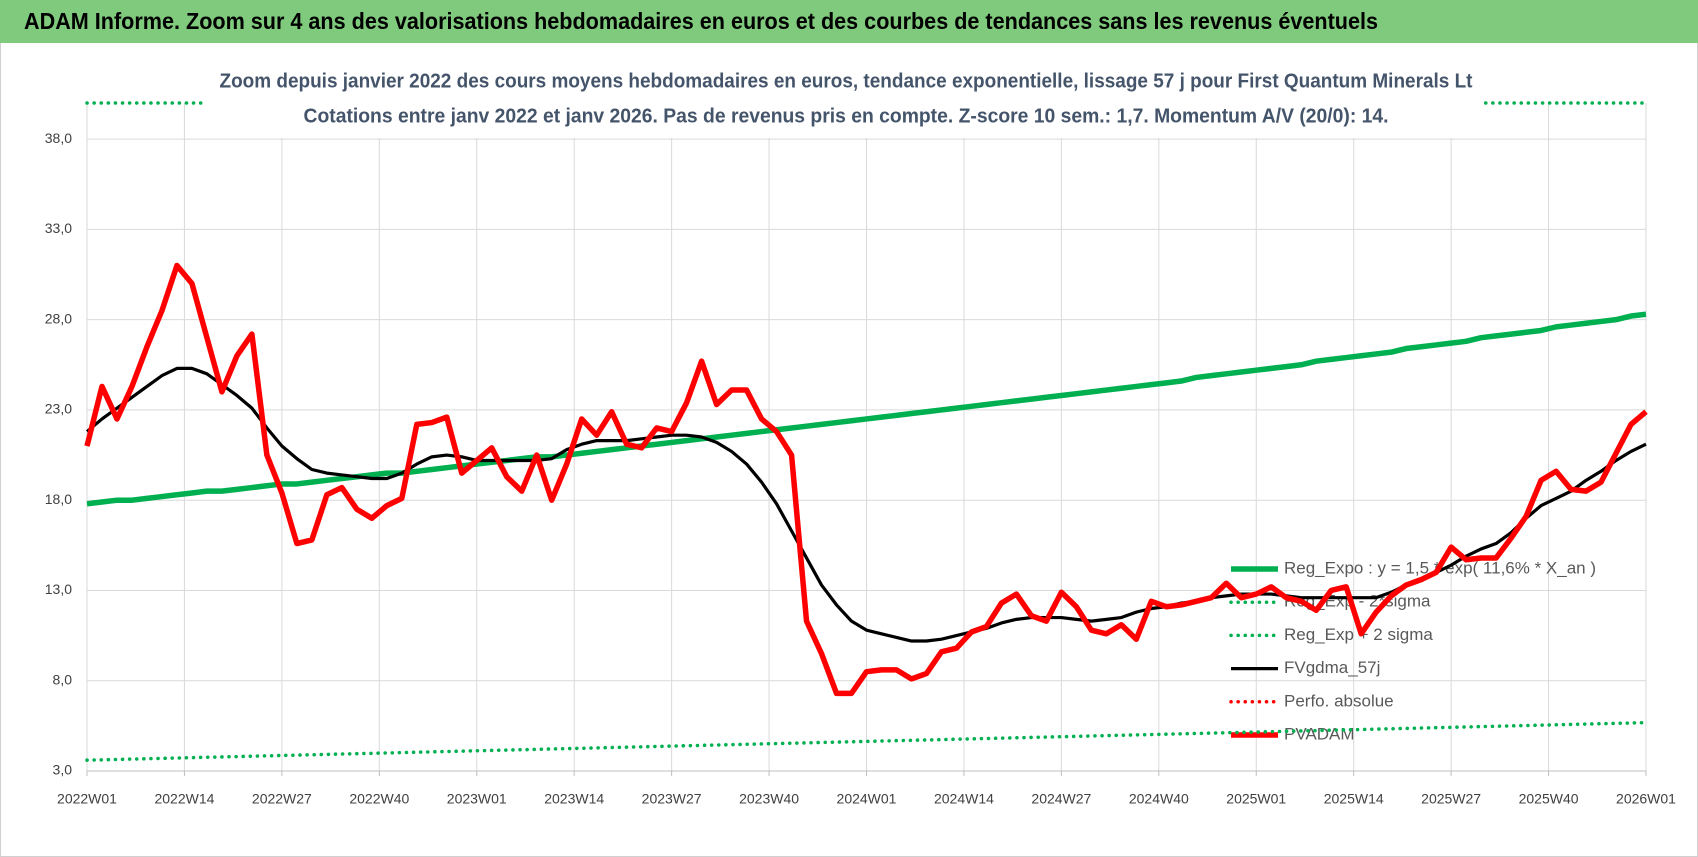 This screenshot has height=857, width=1698. Describe the element at coordinates (1061, 799) in the screenshot. I see `x-tick-label: 2024W27` at that location.